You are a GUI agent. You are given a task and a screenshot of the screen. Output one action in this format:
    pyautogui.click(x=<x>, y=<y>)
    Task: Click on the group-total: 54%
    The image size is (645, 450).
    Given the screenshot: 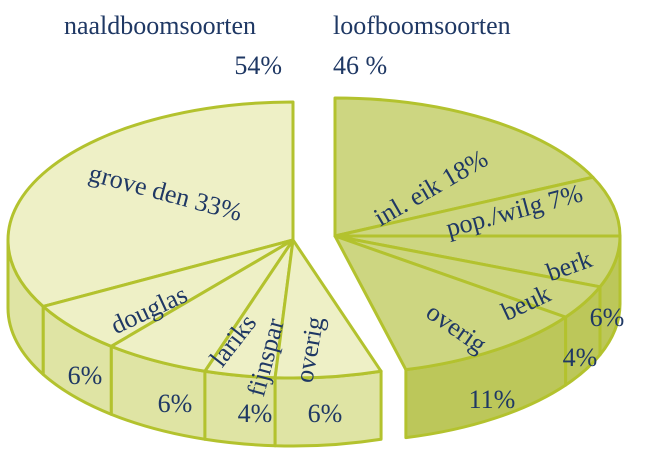 What is the action you would take?
    pyautogui.click(x=258, y=65)
    